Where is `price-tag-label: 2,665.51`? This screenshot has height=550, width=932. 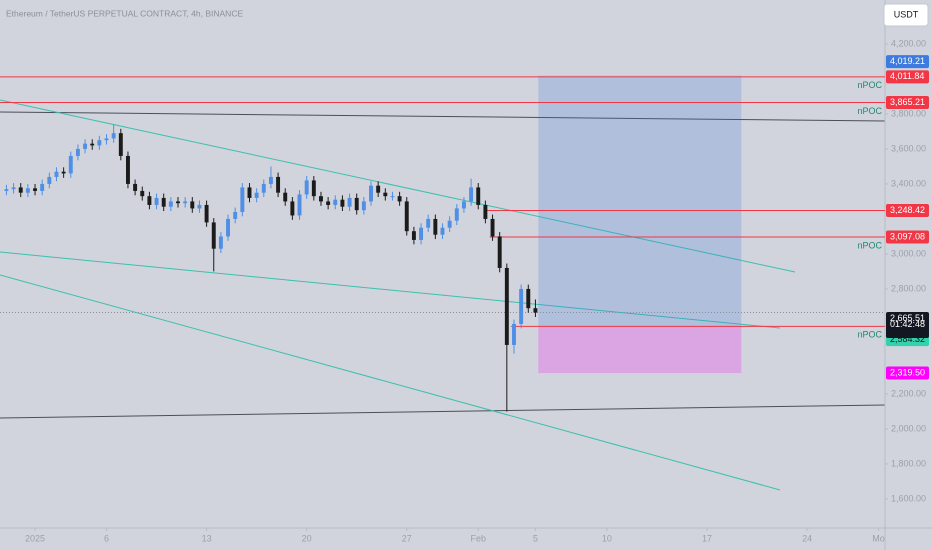
price-tag-label: 2,665.51 is located at coordinates (907, 318).